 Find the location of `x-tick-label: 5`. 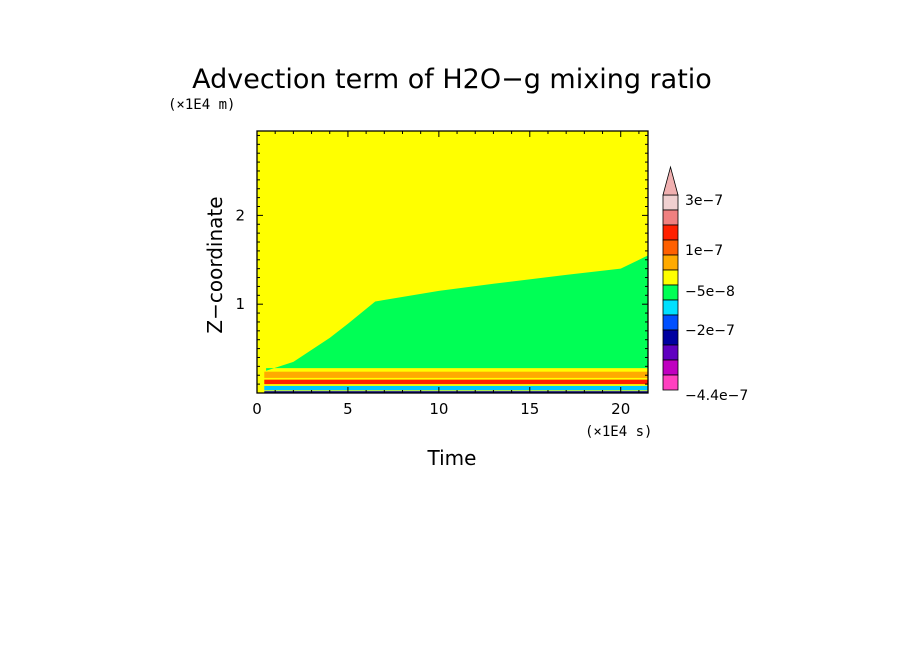

x-tick-label: 5 is located at coordinates (348, 409).